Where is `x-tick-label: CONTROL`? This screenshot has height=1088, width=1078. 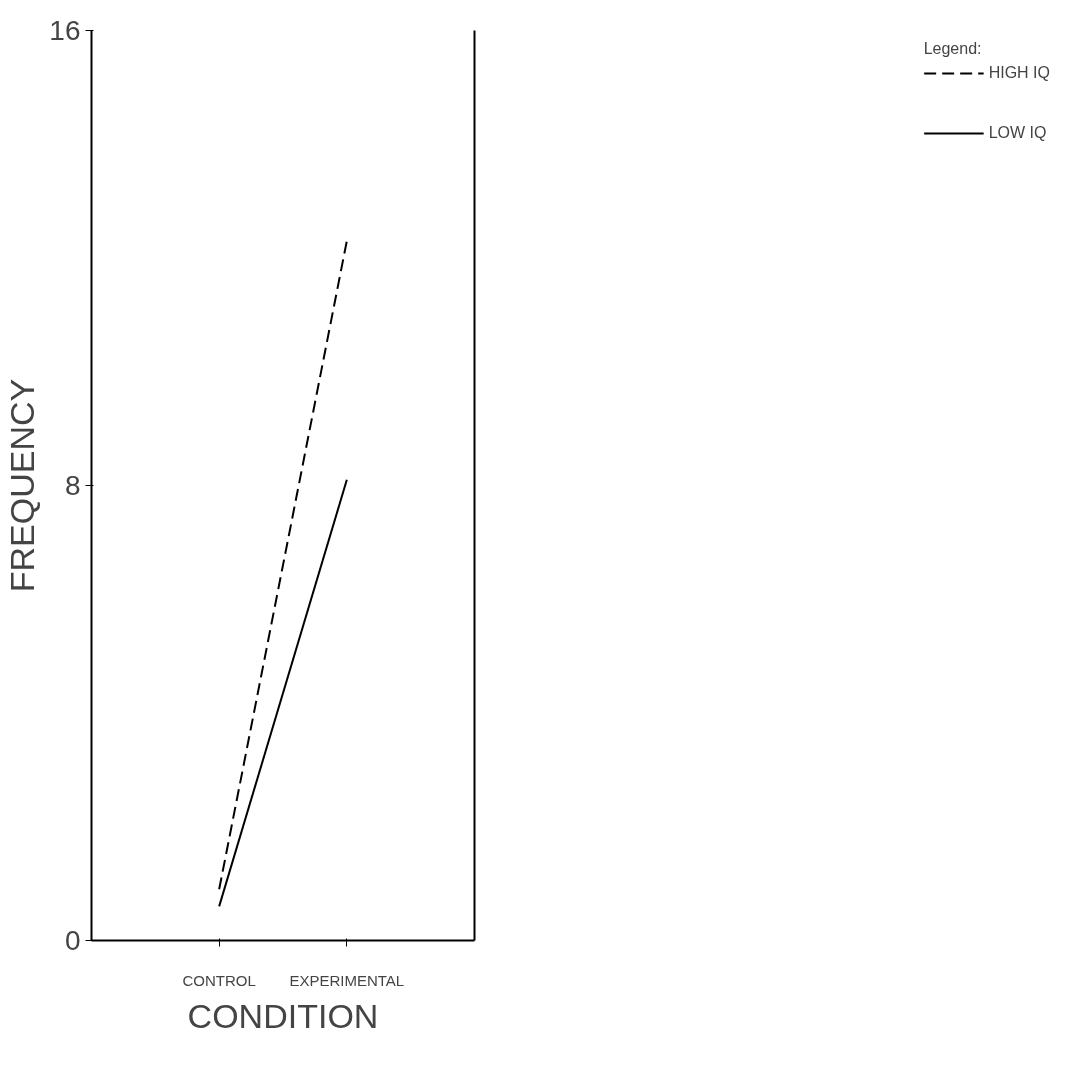 x-tick-label: CONTROL is located at coordinates (219, 980).